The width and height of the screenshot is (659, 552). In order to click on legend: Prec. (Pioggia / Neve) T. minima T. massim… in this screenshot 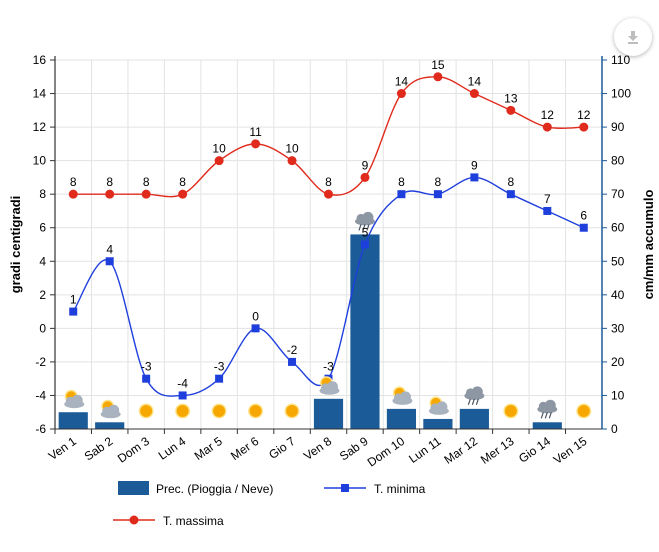, I will do `click(269, 504)`.